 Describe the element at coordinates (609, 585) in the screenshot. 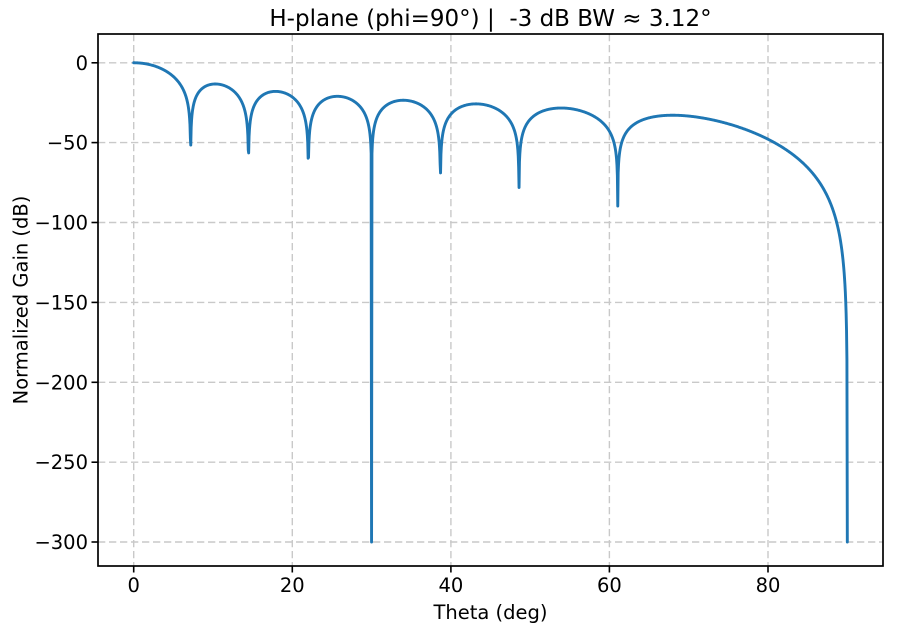

I see `x-tick-label: 60` at that location.